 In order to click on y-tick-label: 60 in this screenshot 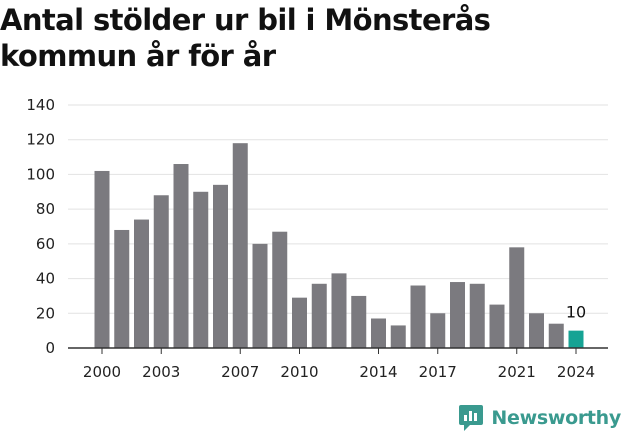, I will do `click(45, 244)`.